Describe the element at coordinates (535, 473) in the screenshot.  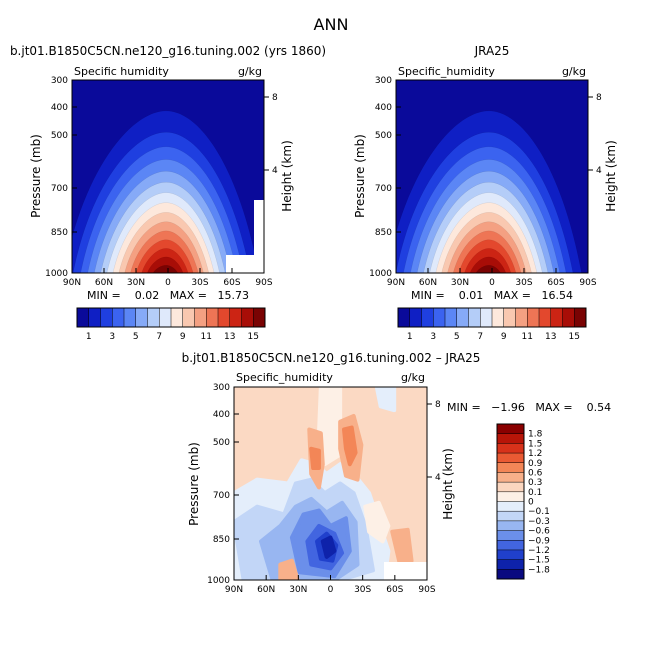
I see `colorbar-label: 0.6` at that location.